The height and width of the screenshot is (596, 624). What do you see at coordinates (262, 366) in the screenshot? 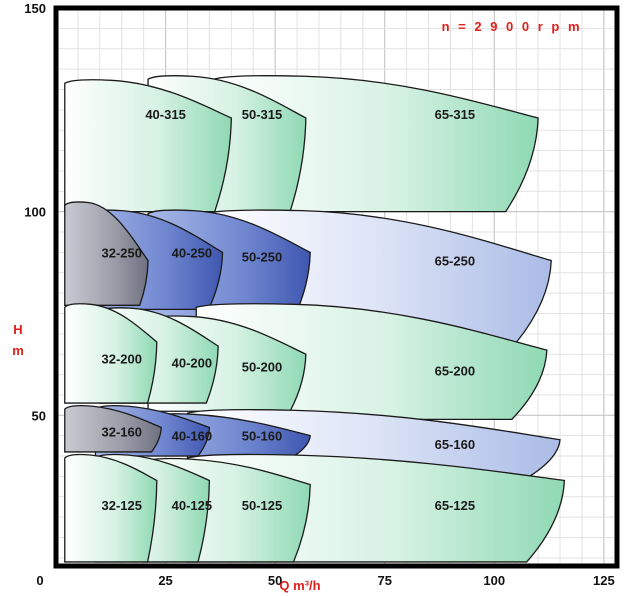
I see `pump-label-50-200: 50-200` at bounding box center [262, 366].